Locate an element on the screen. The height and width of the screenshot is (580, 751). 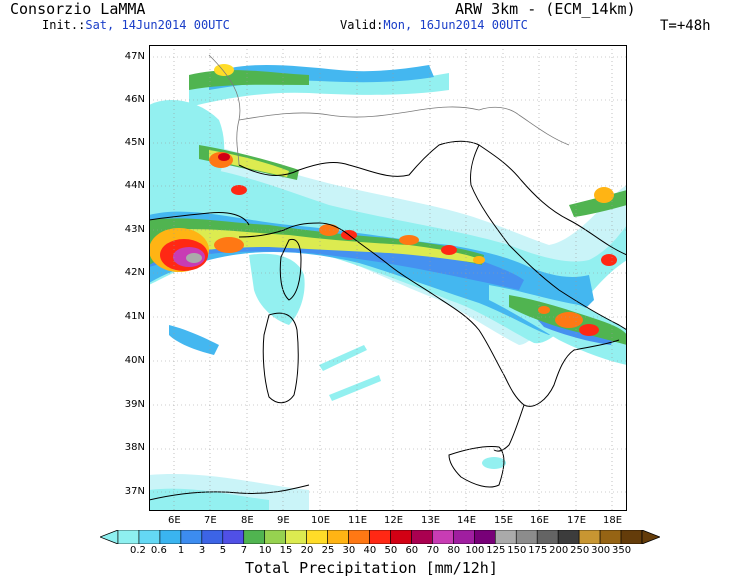
colorbar-left-arrow is located at coordinates (109, 537).